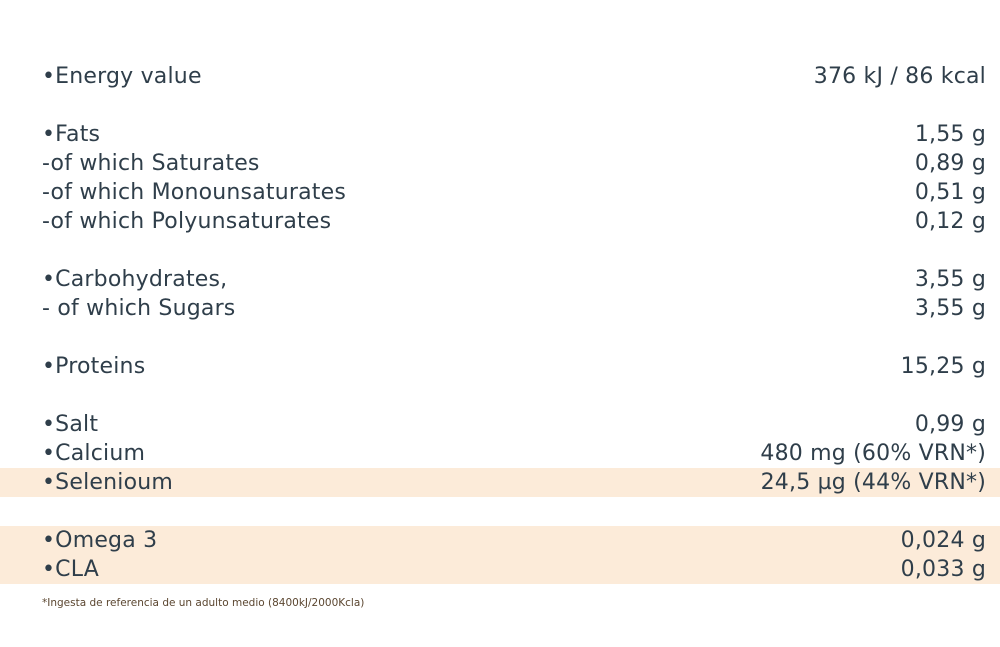 The height and width of the screenshot is (647, 1000). I want to click on nutrient-label: •Carbohydrates,, so click(135, 279).